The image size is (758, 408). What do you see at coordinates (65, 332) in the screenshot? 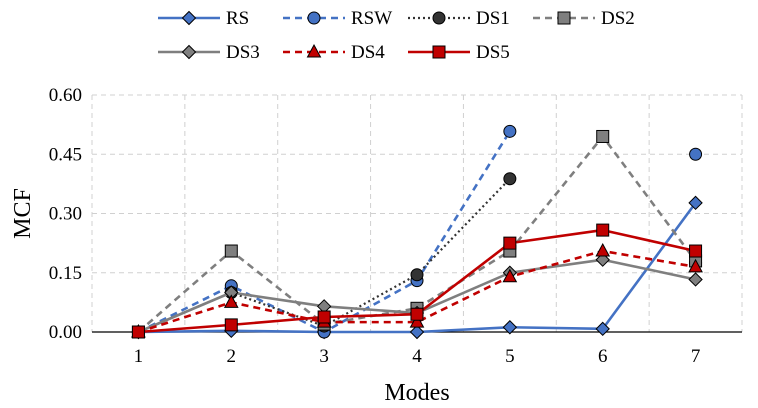
I see `y-tick-label: 0.00` at bounding box center [65, 332].